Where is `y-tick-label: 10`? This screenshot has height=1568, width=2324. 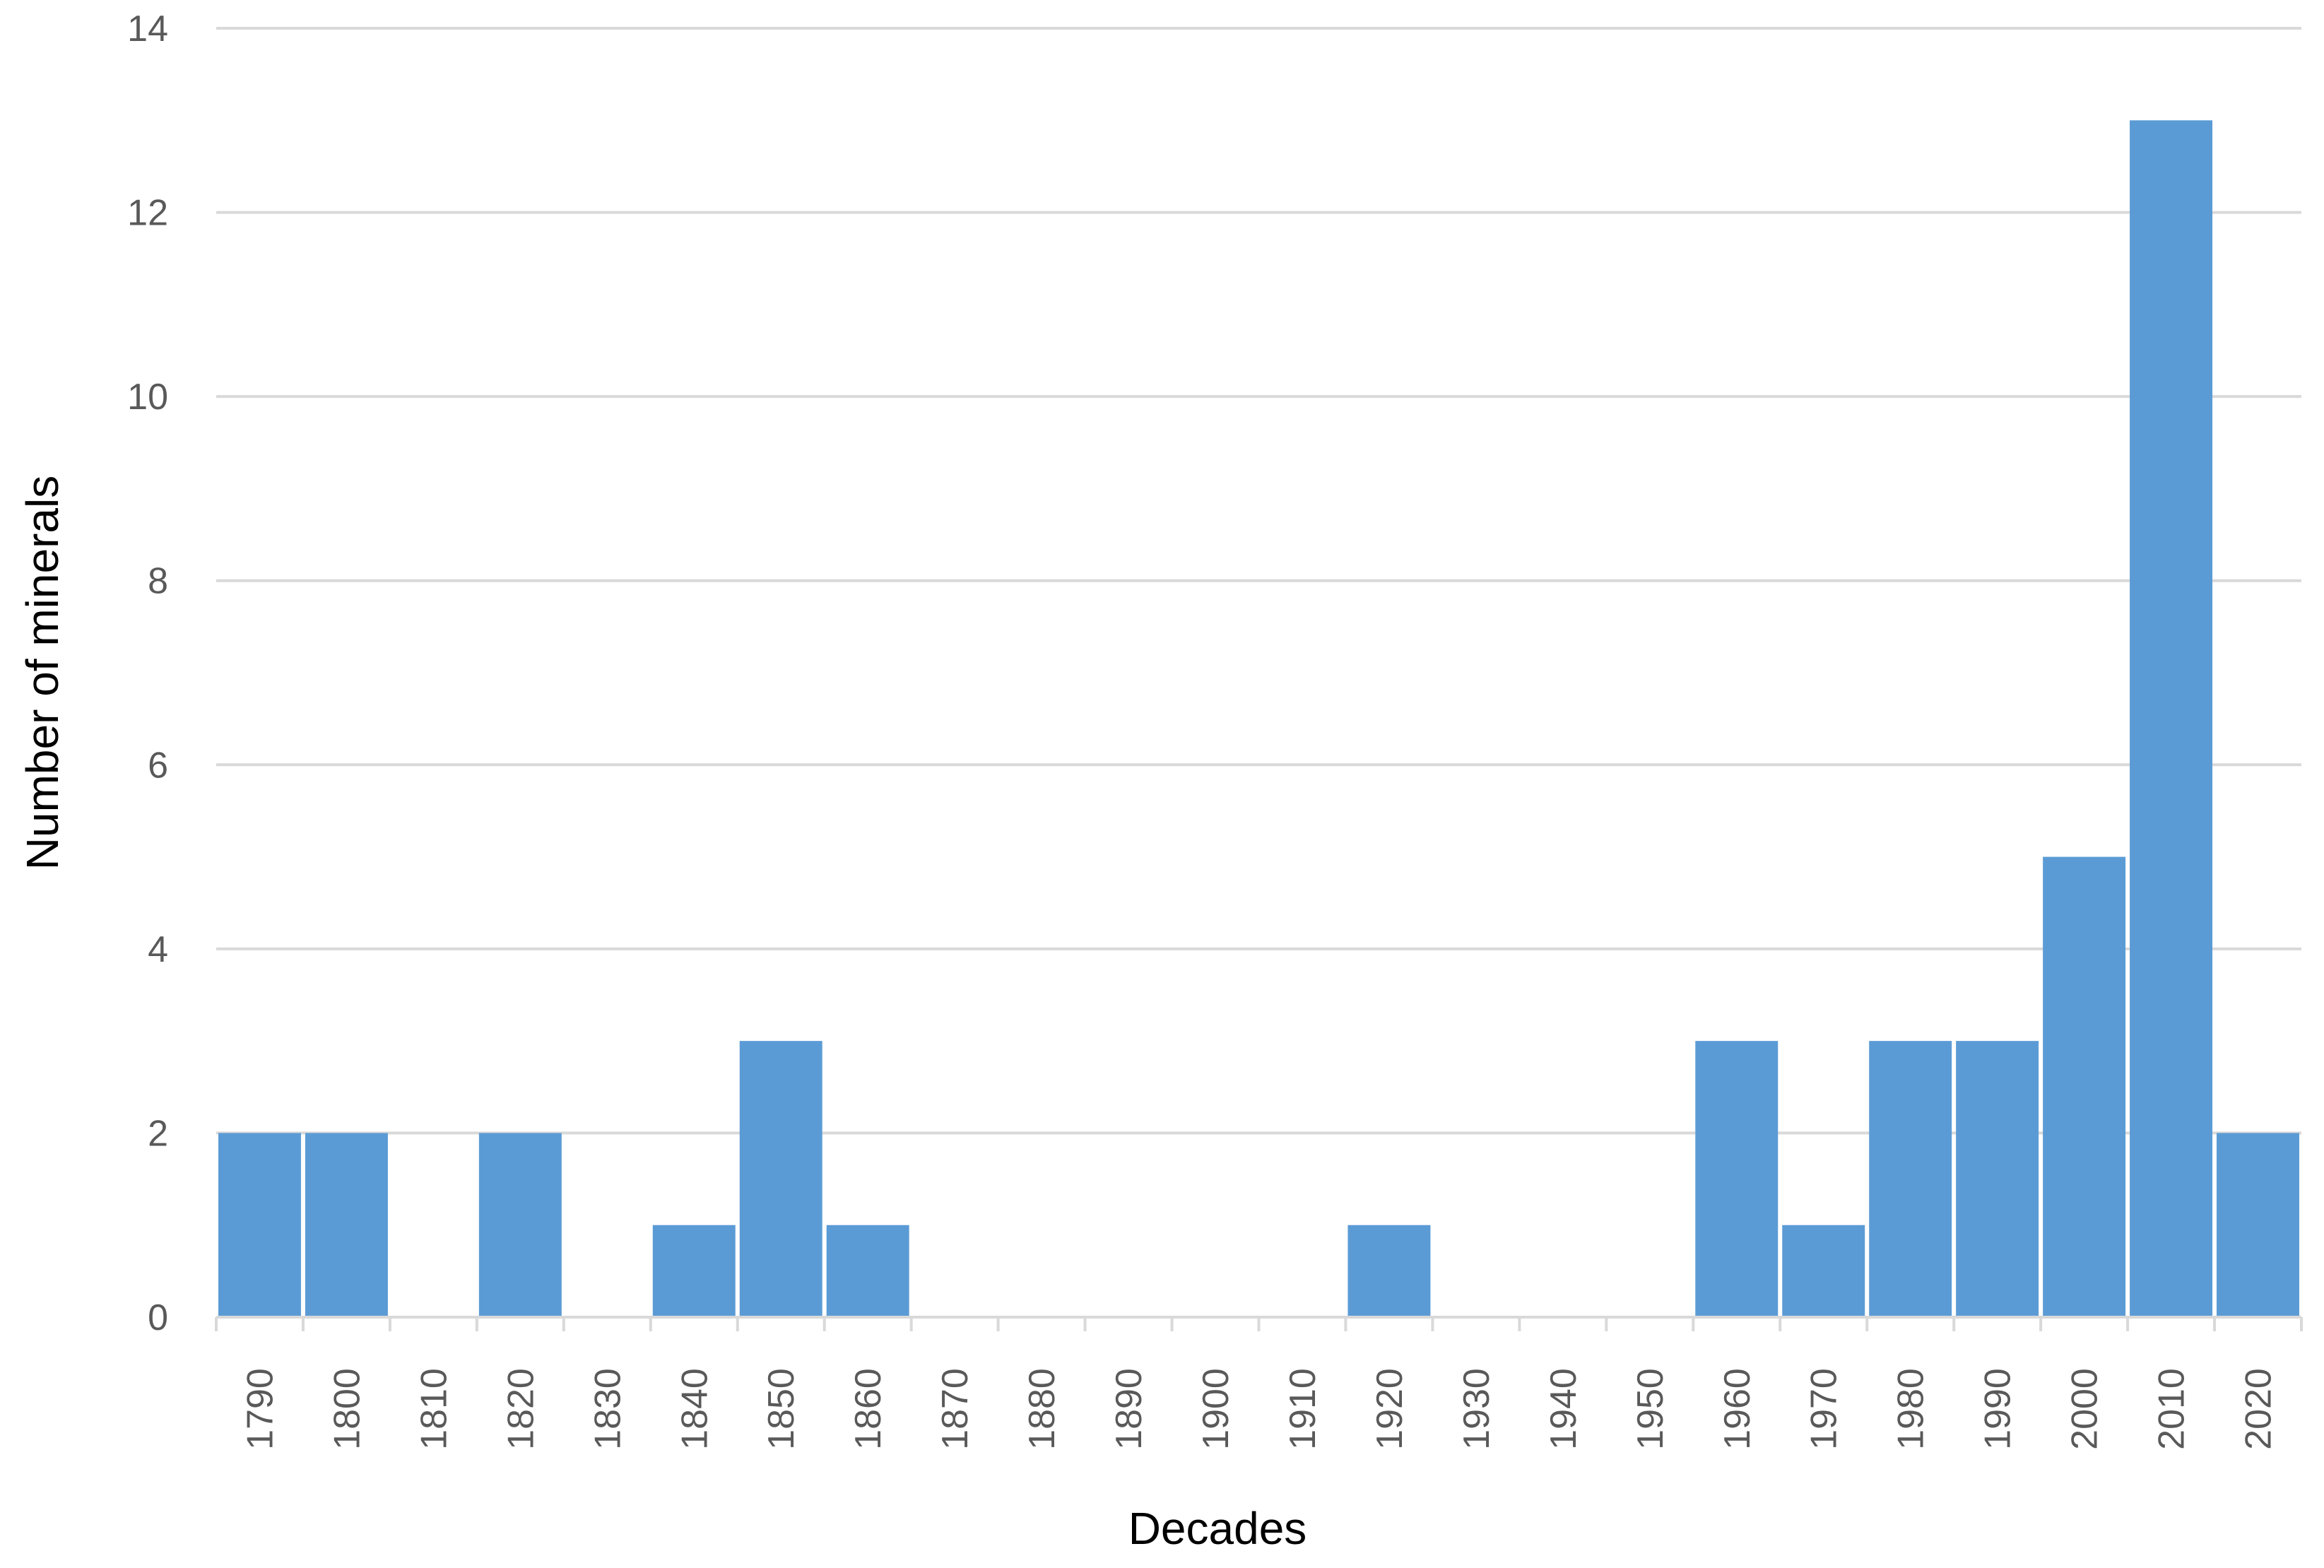
y-tick-label: 10 is located at coordinates (147, 397).